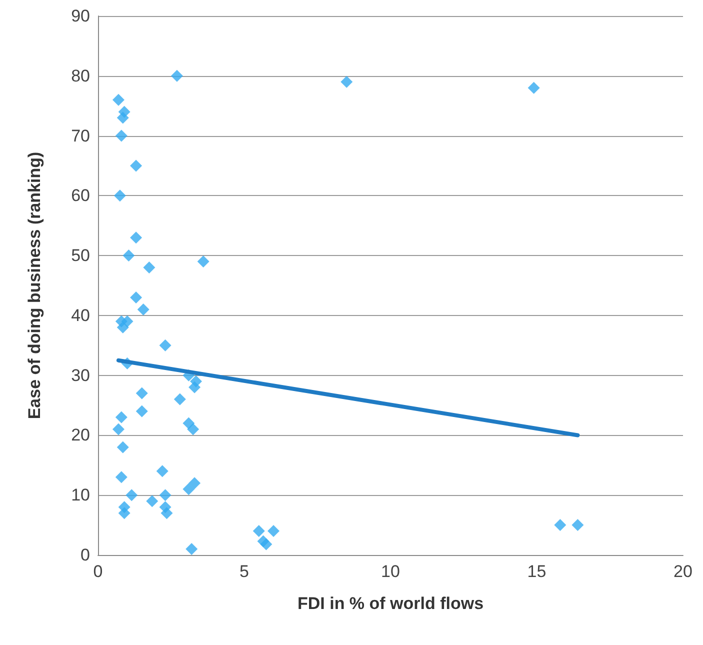 This screenshot has height=645, width=703. I want to click on y-tick-label: 50, so click(80, 256).